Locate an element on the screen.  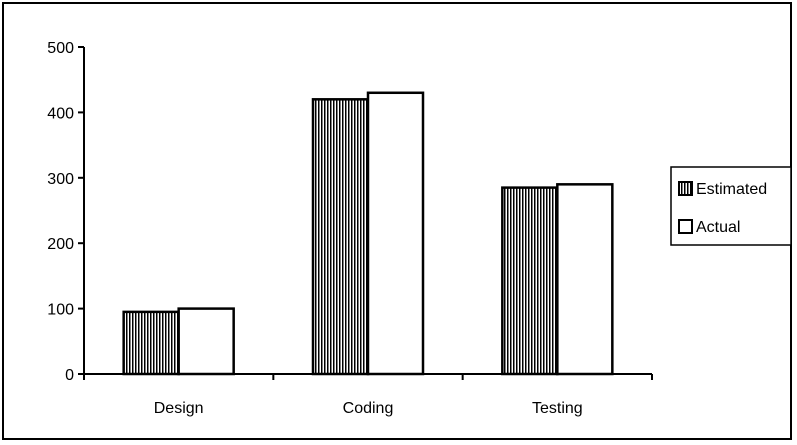
legend: Estimated Actual is located at coordinates (731, 206).